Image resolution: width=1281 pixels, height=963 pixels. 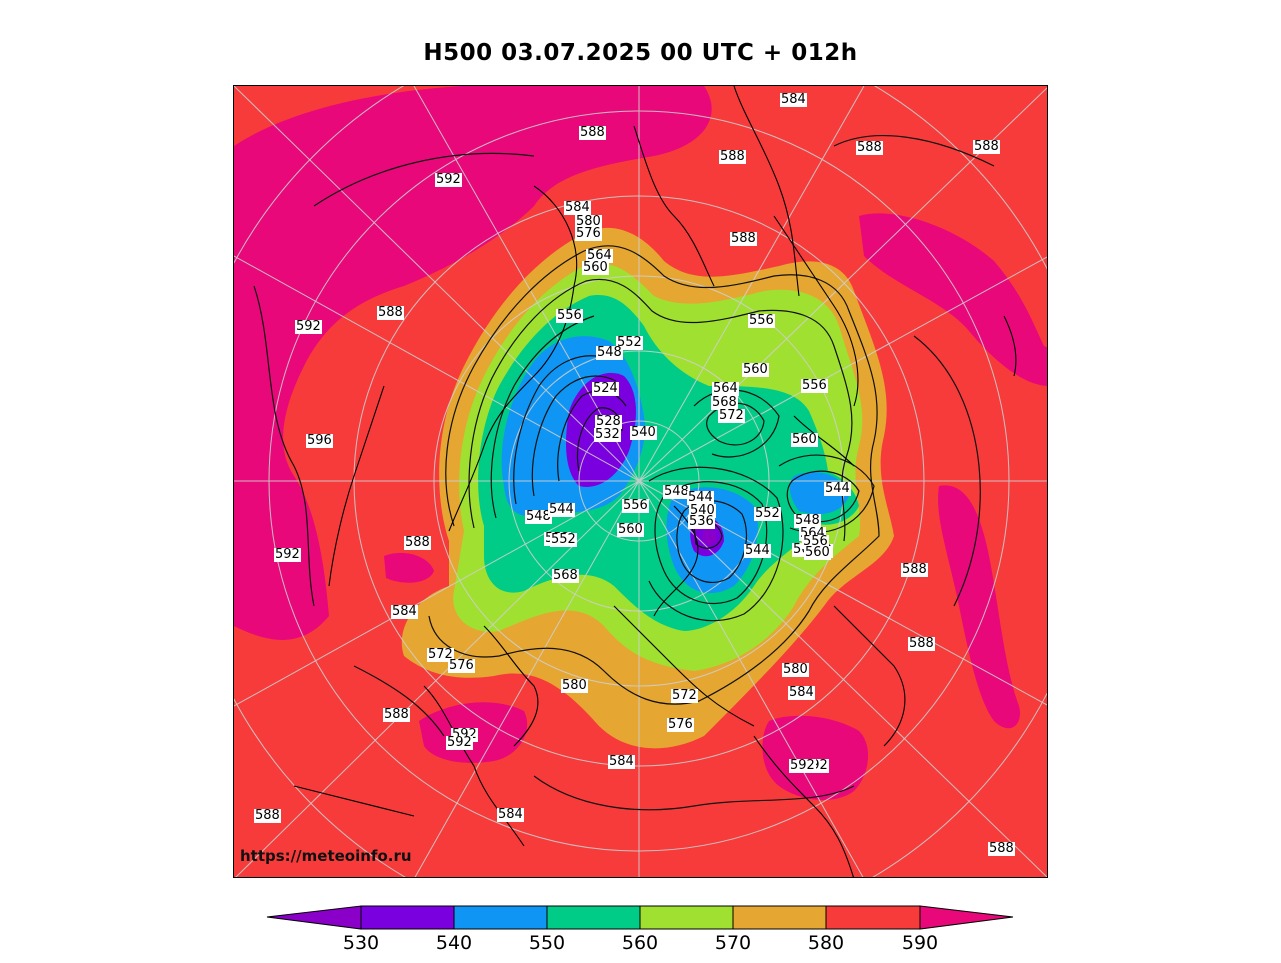 I want to click on colorbar-tick-590: 590, so click(x=920, y=943).